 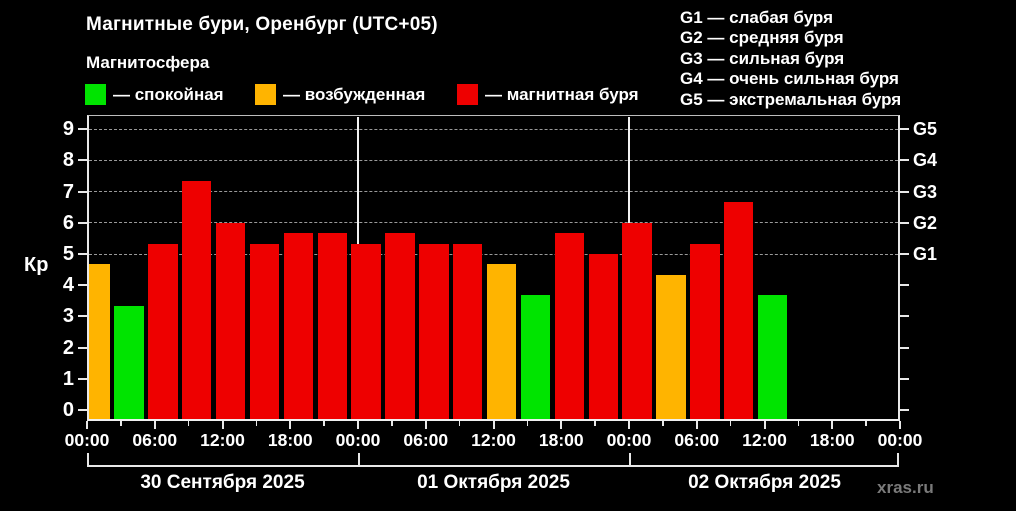 What do you see at coordinates (68, 316) in the screenshot?
I see `y-tick-label: 3` at bounding box center [68, 316].